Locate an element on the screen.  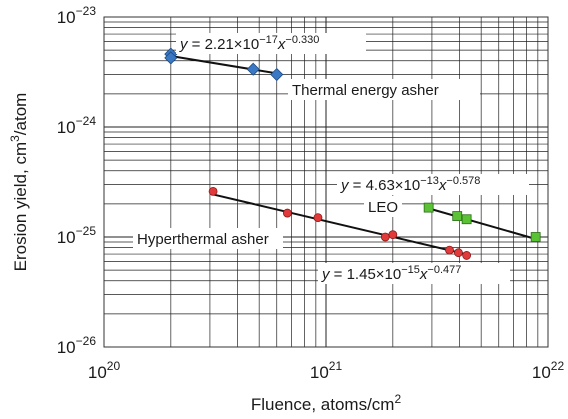
eq-hyper-bg is located at coordinates (414, 273).